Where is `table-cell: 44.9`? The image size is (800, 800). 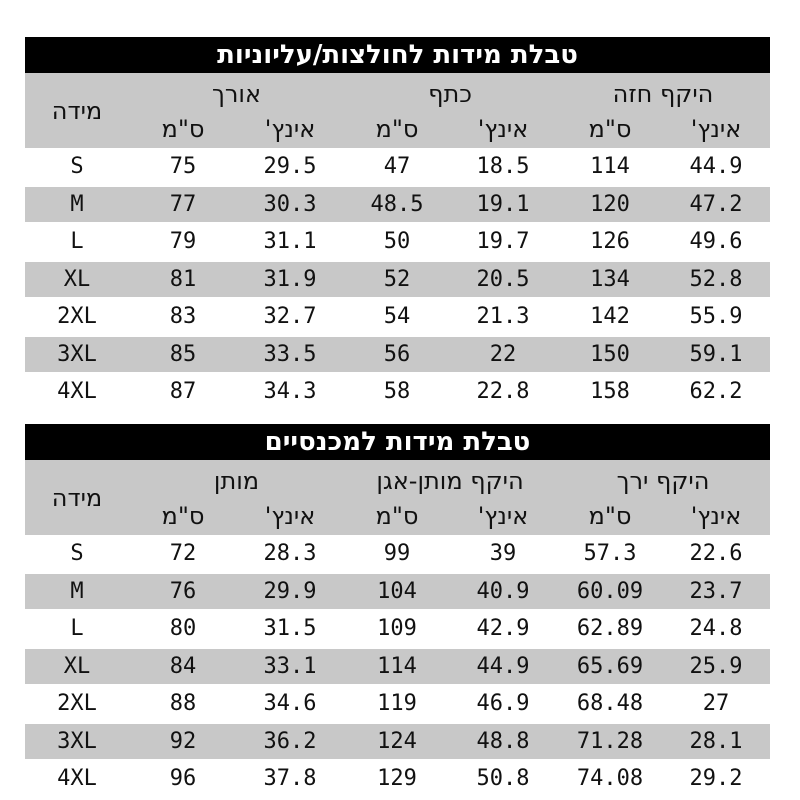 table-cell: 44.9 is located at coordinates (716, 167).